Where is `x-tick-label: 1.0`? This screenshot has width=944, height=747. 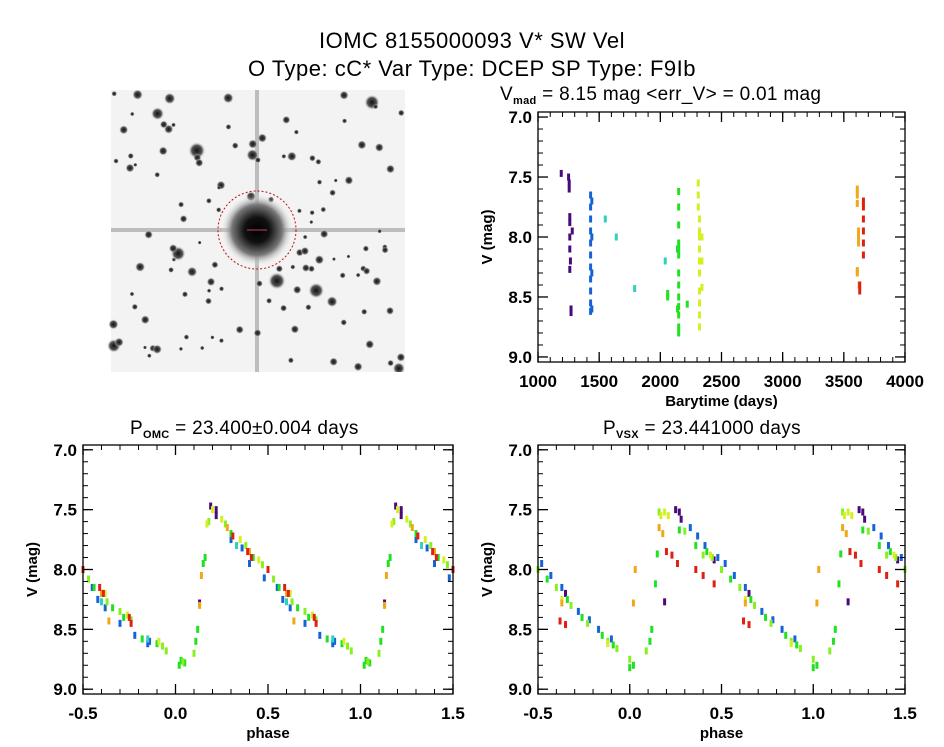 x-tick-label: 1.0 is located at coordinates (813, 713).